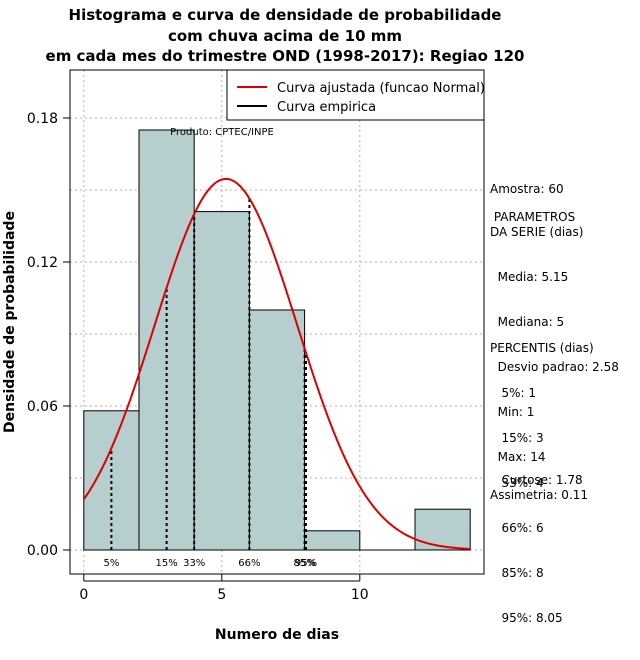 Image resolution: width=640 pixels, height=660 pixels. What do you see at coordinates (222, 132) in the screenshot?
I see `product-annotation: Produto: CPTEC/INPE` at bounding box center [222, 132].